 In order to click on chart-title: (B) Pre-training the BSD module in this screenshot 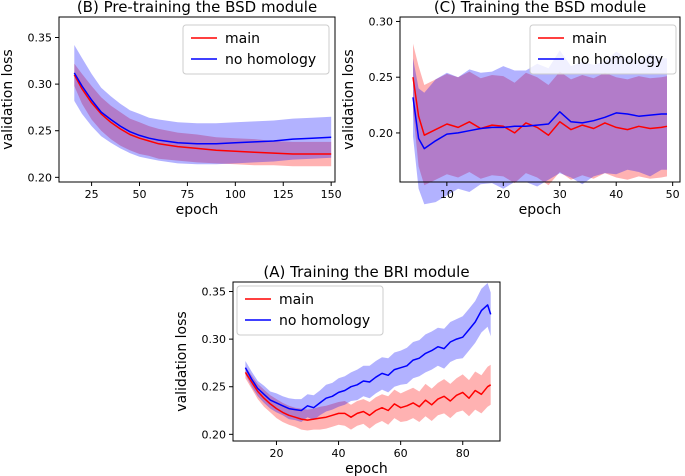, I will do `click(197, 8)`.